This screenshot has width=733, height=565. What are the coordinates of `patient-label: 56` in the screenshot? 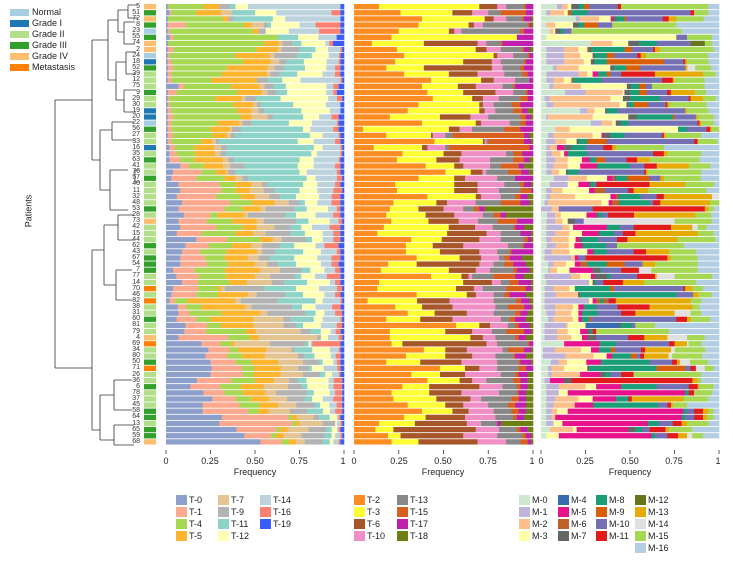 It's located at (136, 129).